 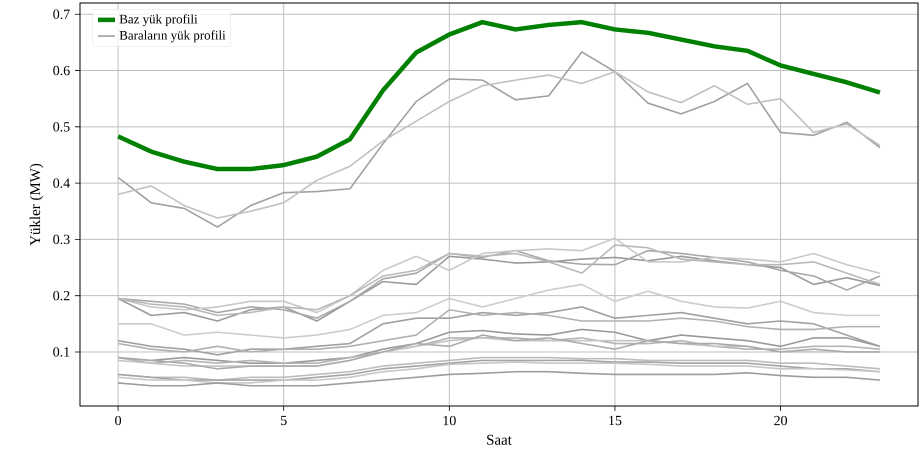 What do you see at coordinates (61, 239) in the screenshot?
I see `y-tick-label: 0.3` at bounding box center [61, 239].